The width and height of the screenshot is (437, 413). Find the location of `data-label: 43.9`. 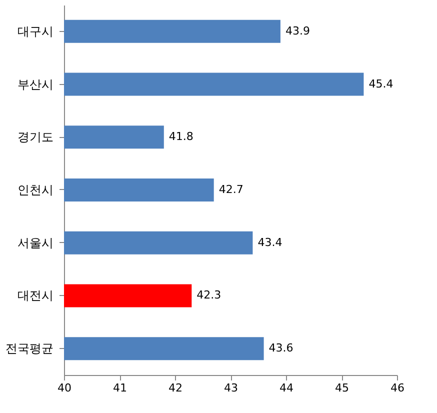

data-label: 43.9 is located at coordinates (297, 31).